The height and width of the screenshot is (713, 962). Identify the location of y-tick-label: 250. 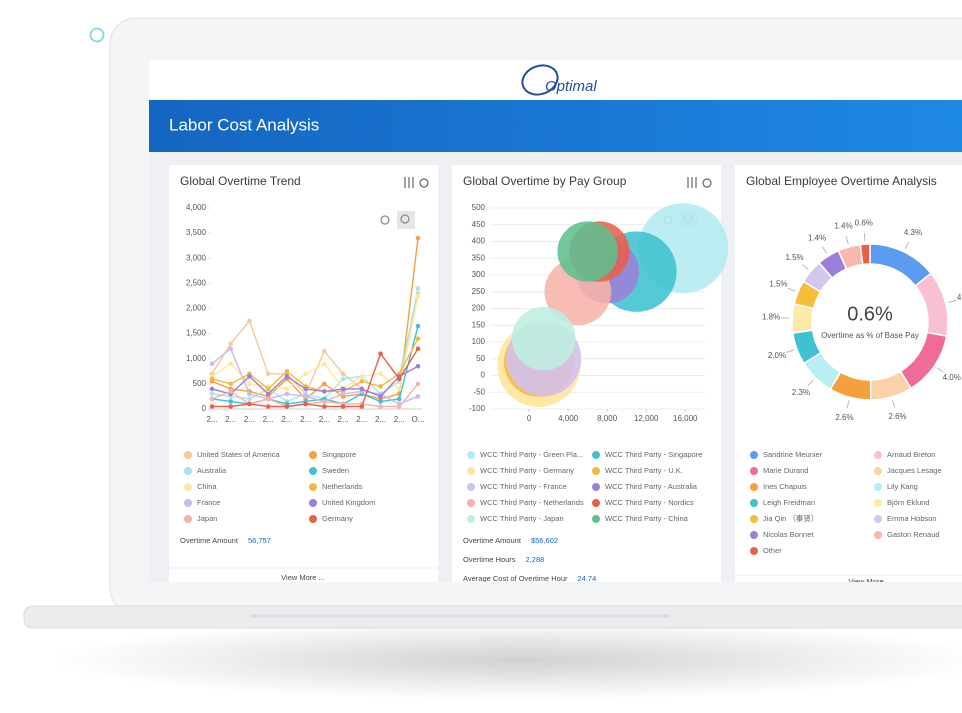
(479, 291).